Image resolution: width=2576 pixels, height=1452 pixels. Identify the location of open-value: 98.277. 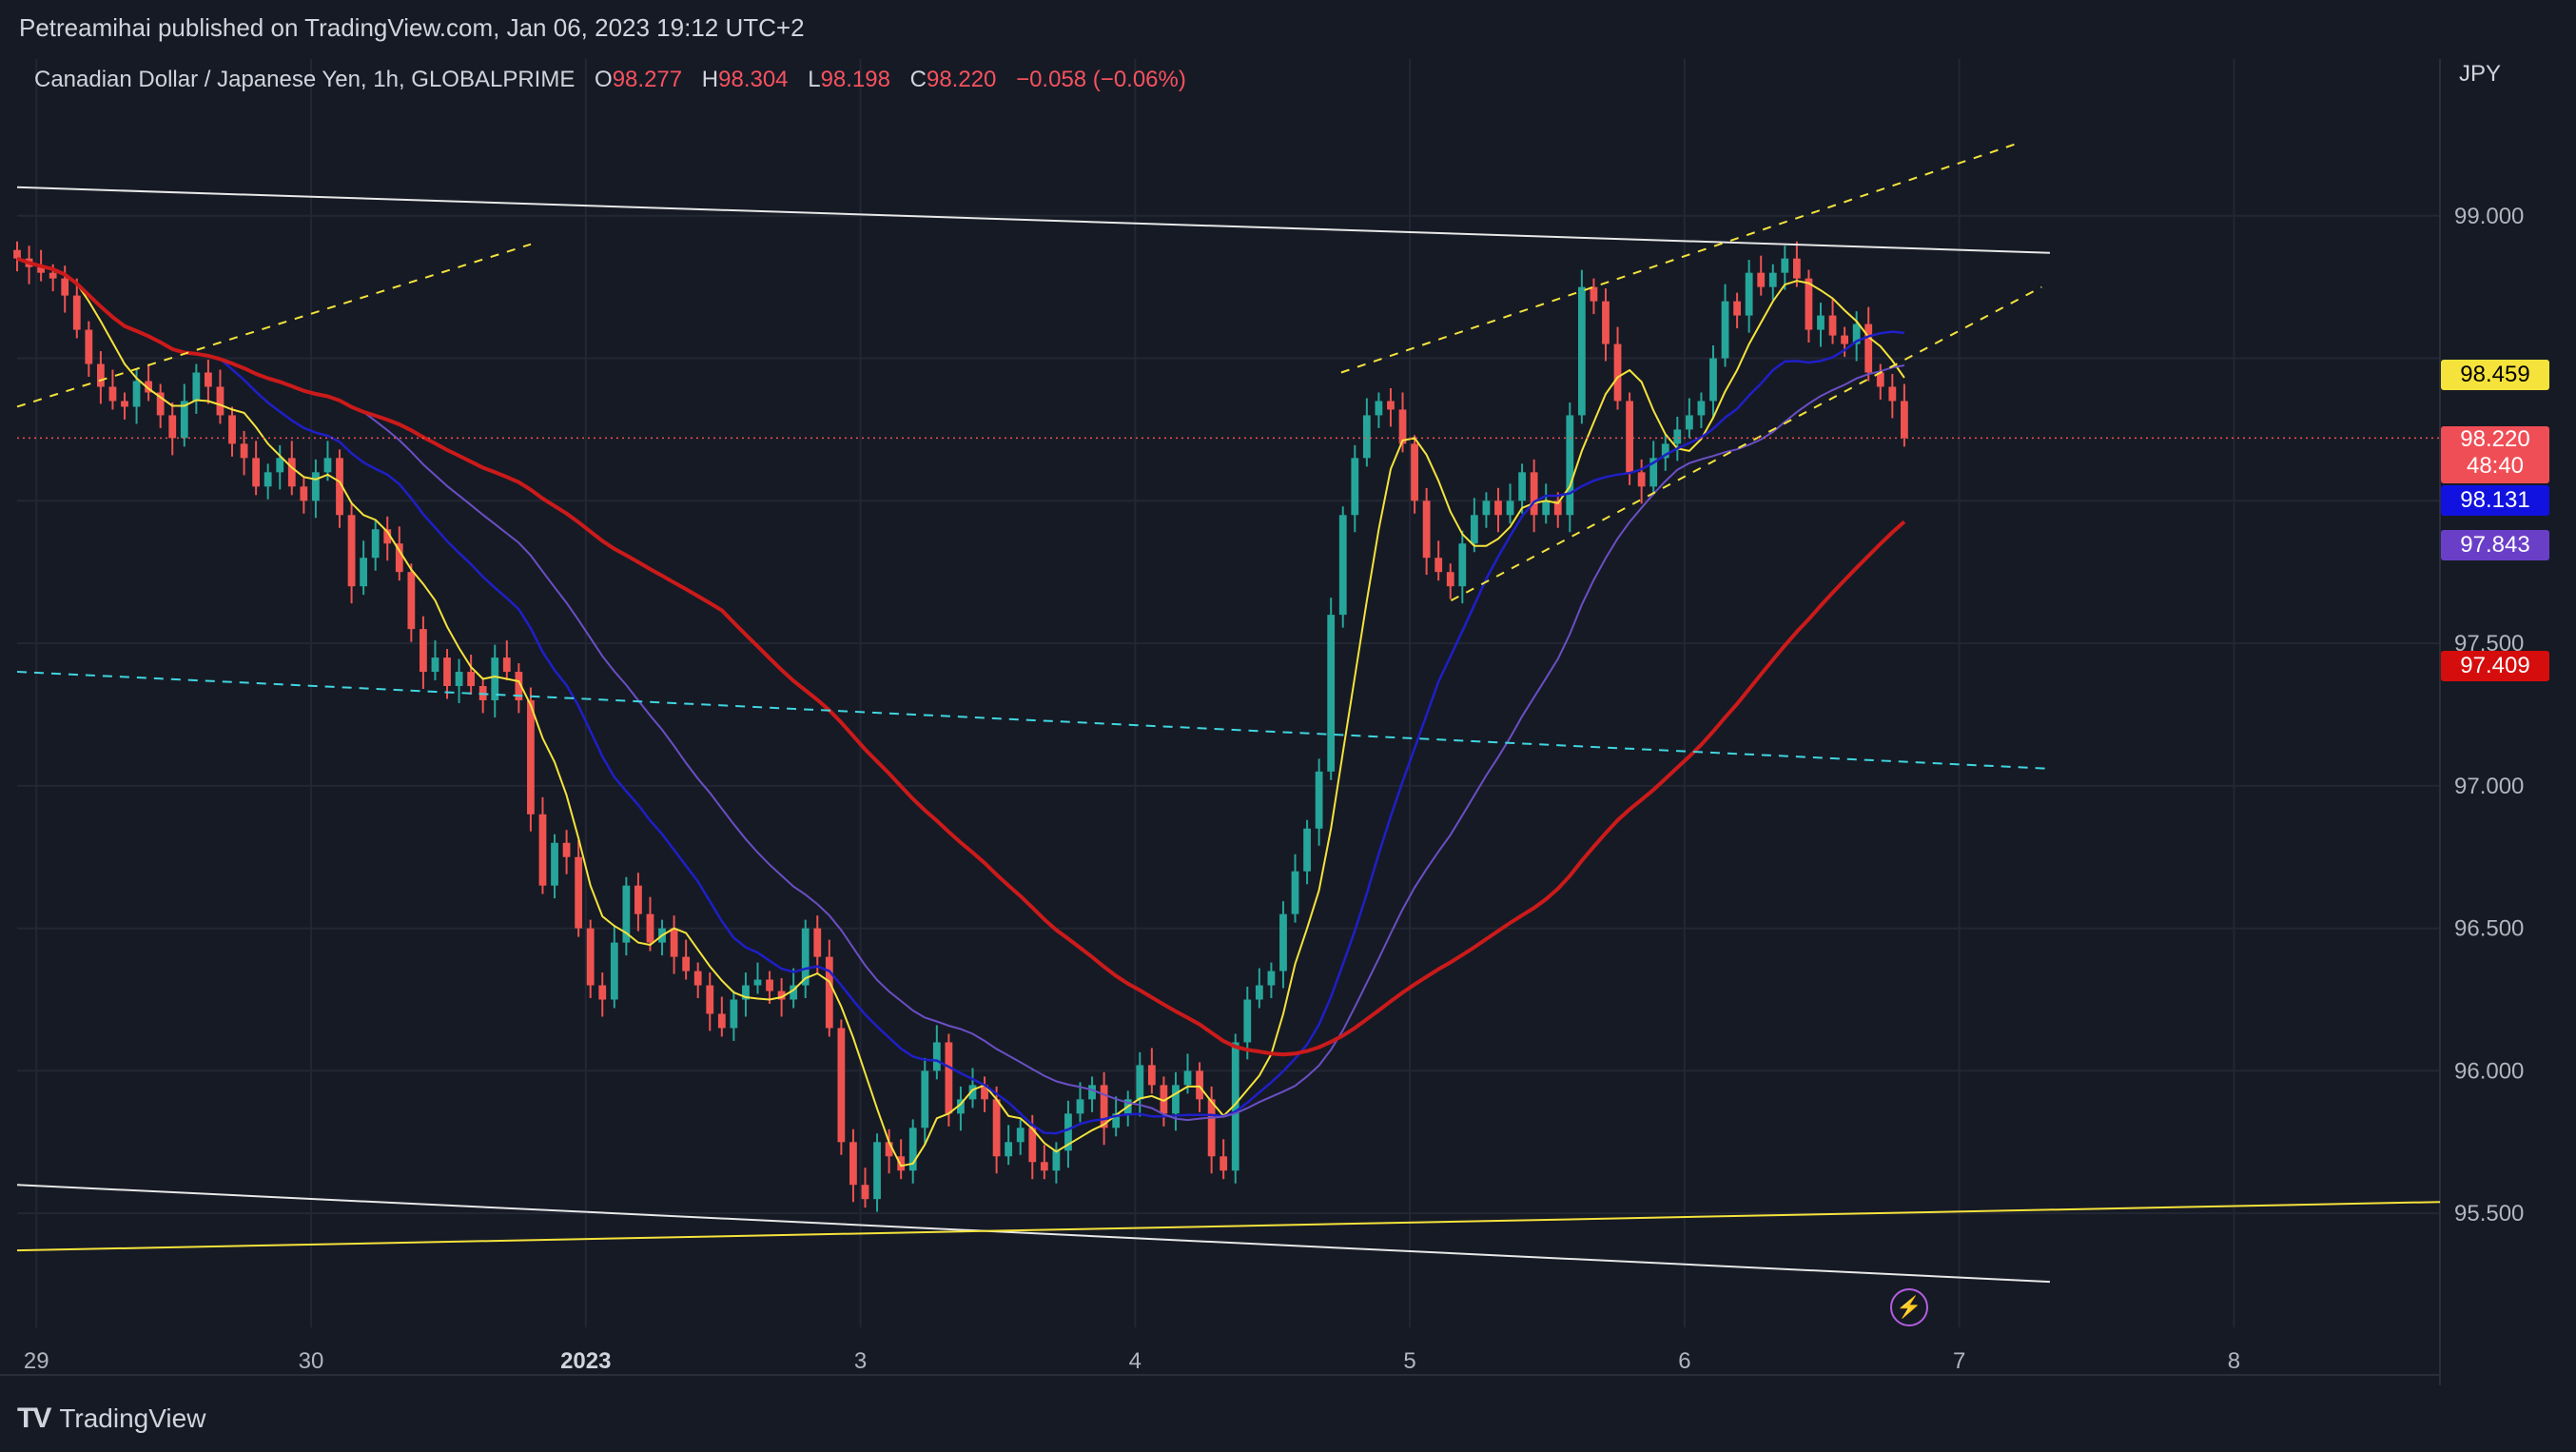
(648, 79).